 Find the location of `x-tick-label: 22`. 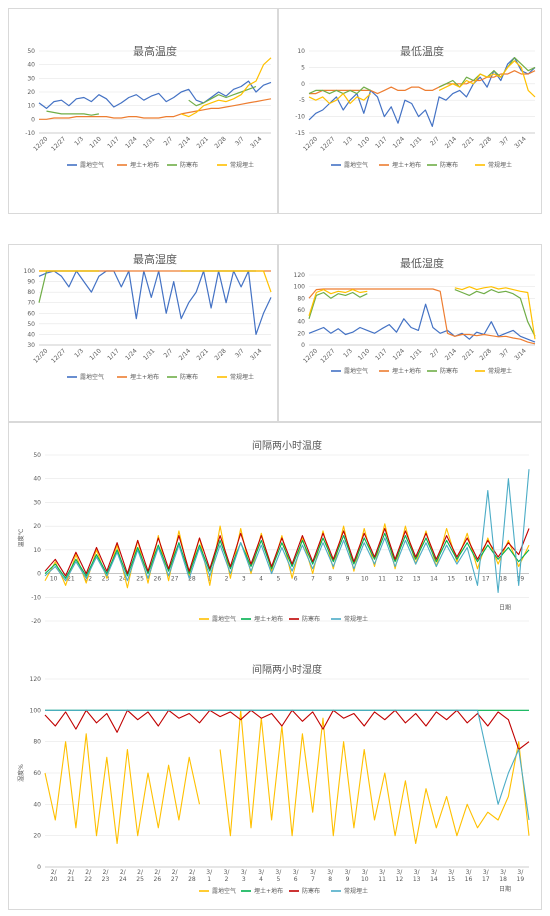

x-tick-label: 22 is located at coordinates (88, 579).